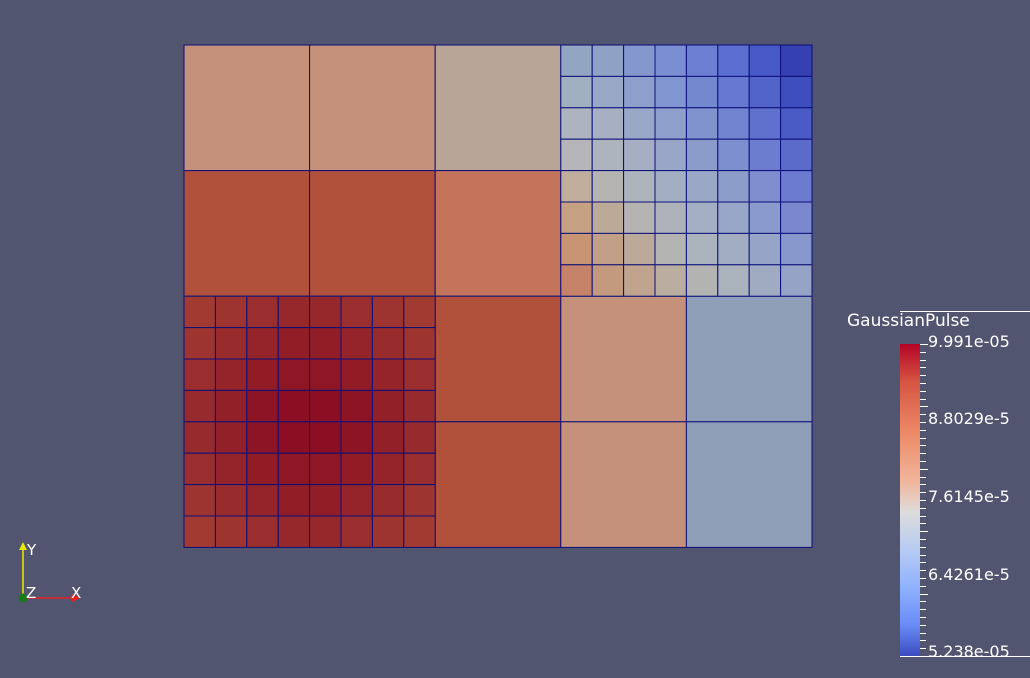 The height and width of the screenshot is (678, 1030). Describe the element at coordinates (969, 341) in the screenshot. I see `scalar-label-max: 9.991e-05` at that location.